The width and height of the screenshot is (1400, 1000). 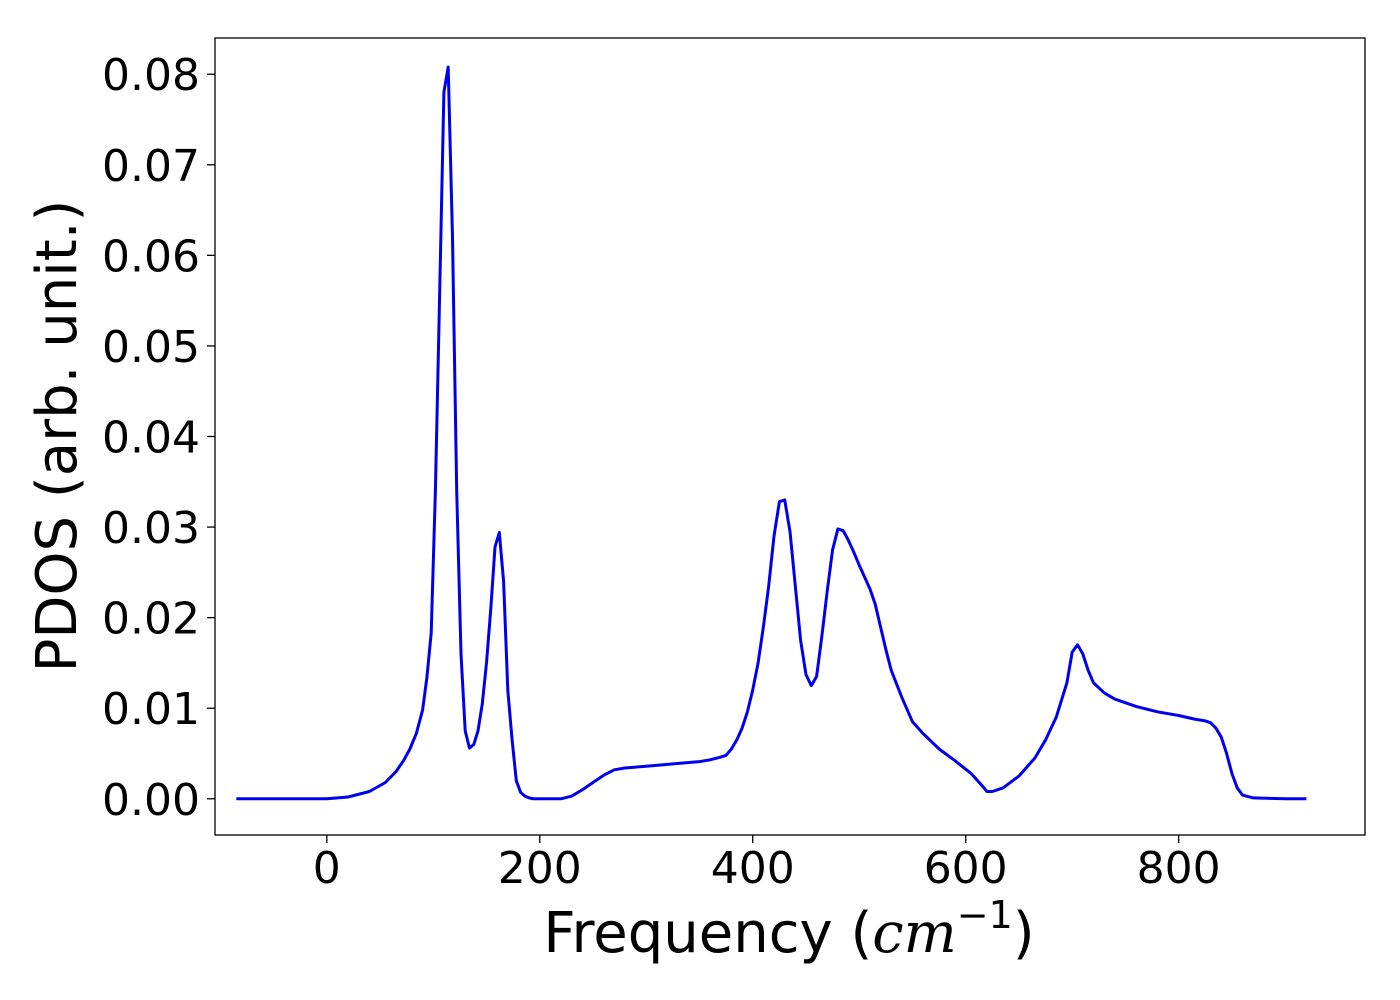 What do you see at coordinates (914, 933) in the screenshot?
I see `x-axis-label-unit: cm` at bounding box center [914, 933].